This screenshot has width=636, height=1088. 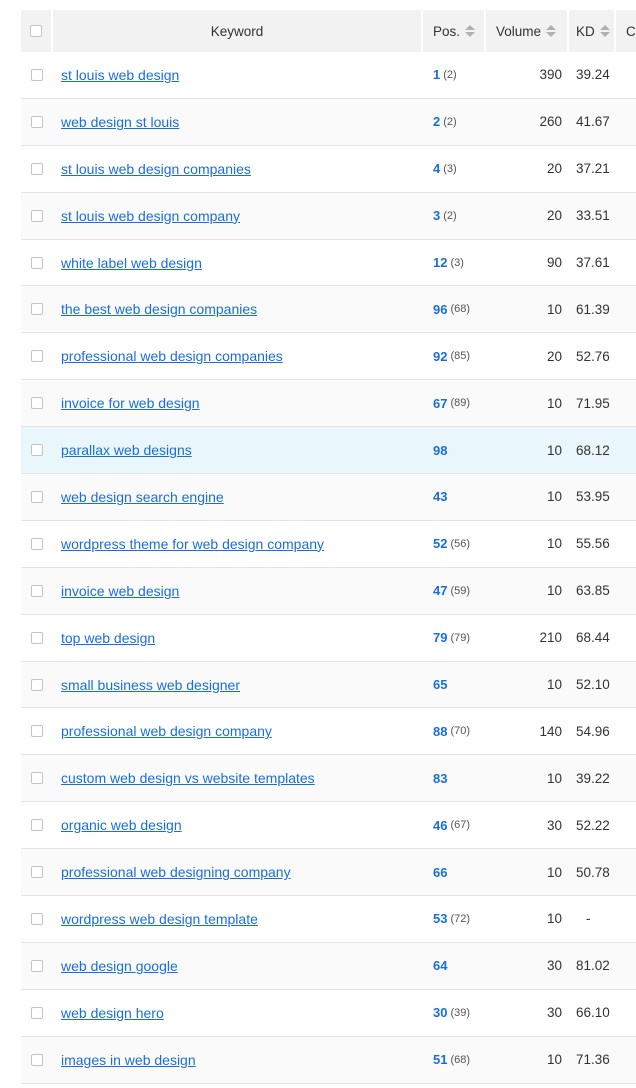 What do you see at coordinates (142, 496) in the screenshot?
I see `keyword-link: web design search engine` at bounding box center [142, 496].